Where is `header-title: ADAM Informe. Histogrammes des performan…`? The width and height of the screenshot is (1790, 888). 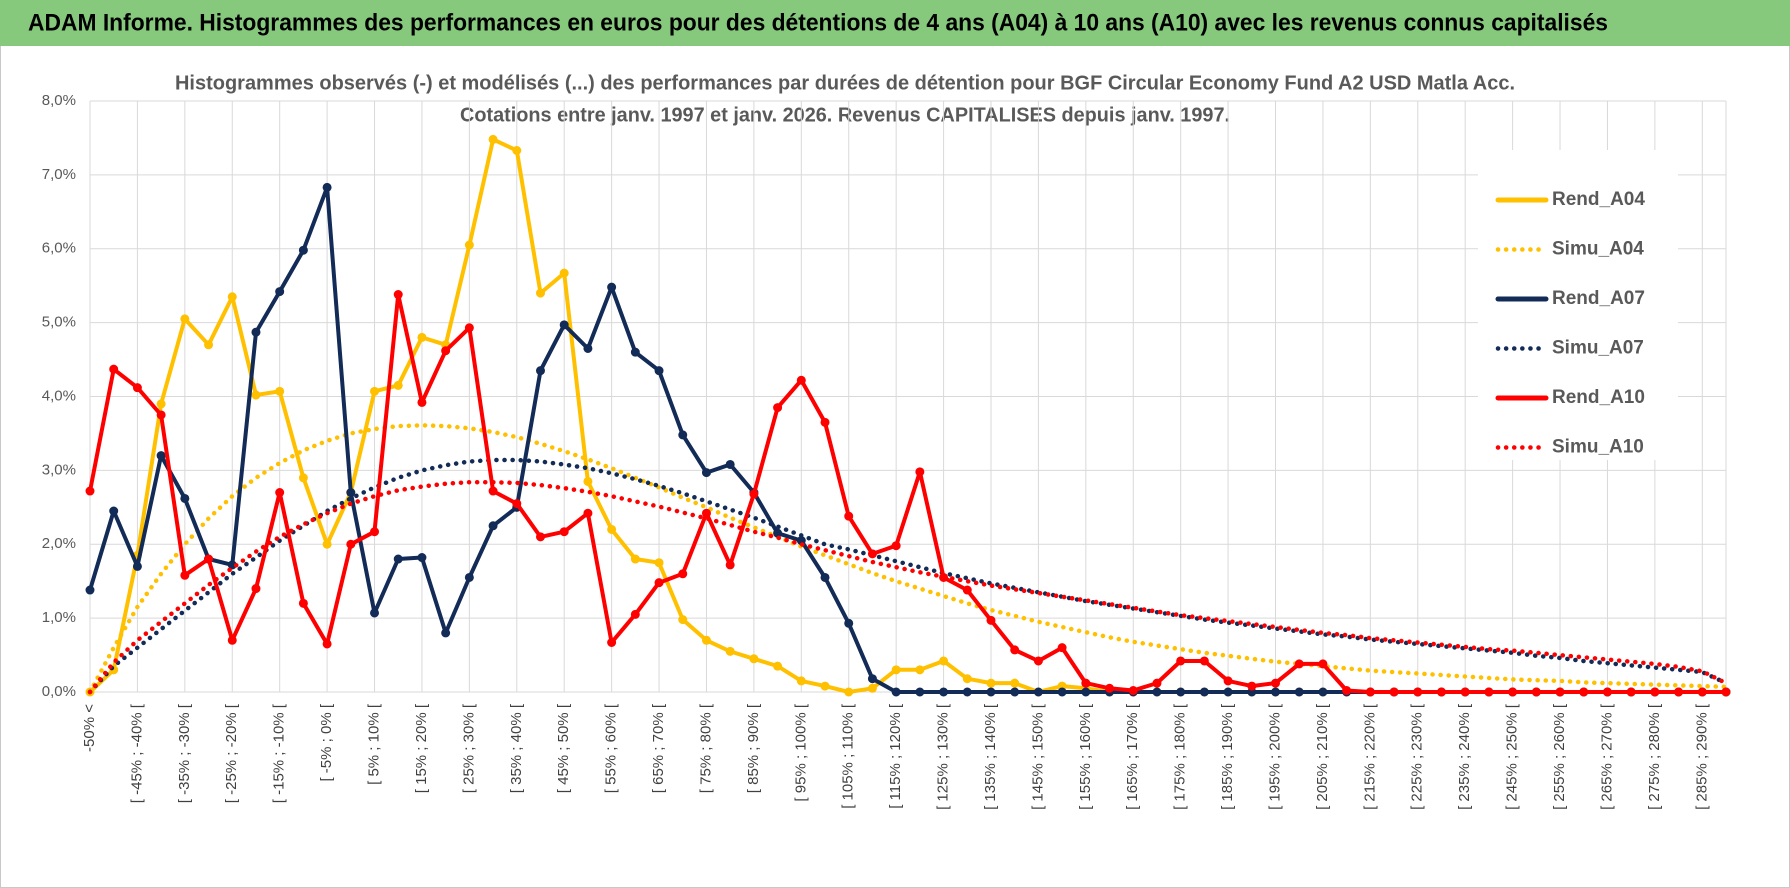 header-title: ADAM Informe. Histogrammes des performan… is located at coordinates (818, 22).